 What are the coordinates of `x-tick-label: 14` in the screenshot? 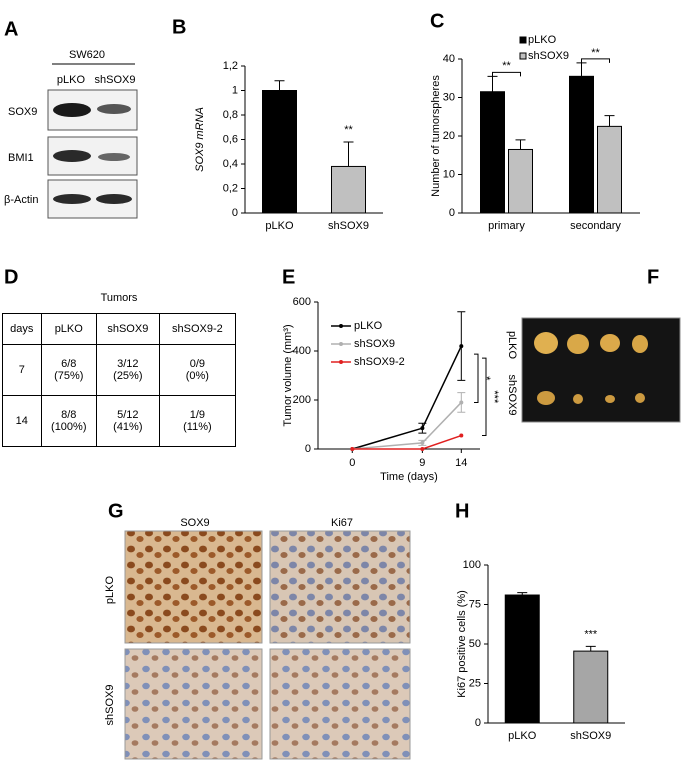 It's located at (461, 463).